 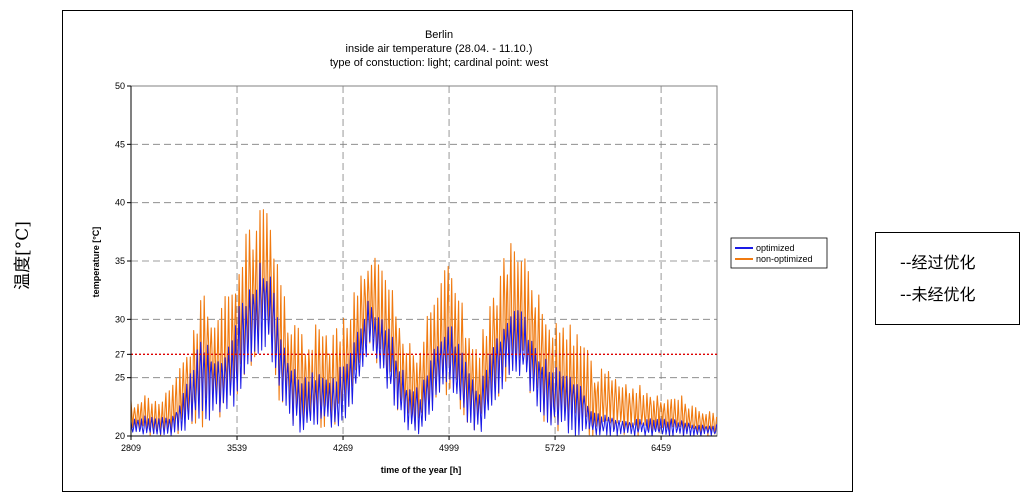 I want to click on x-tick-label: 5729, so click(x=555, y=448).